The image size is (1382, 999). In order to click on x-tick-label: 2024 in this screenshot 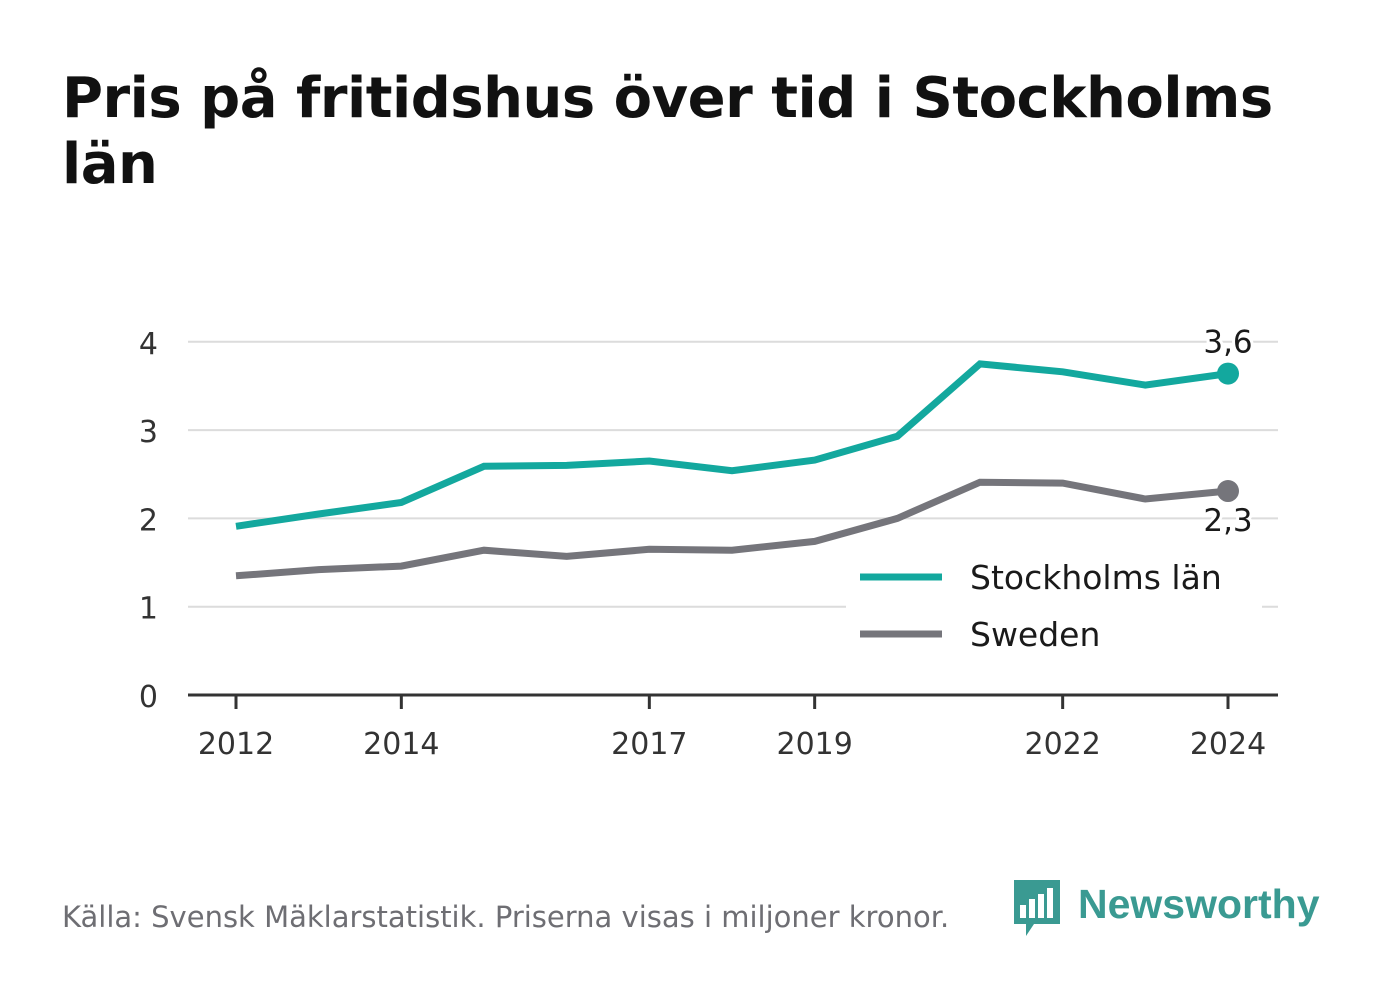, I will do `click(1228, 744)`.